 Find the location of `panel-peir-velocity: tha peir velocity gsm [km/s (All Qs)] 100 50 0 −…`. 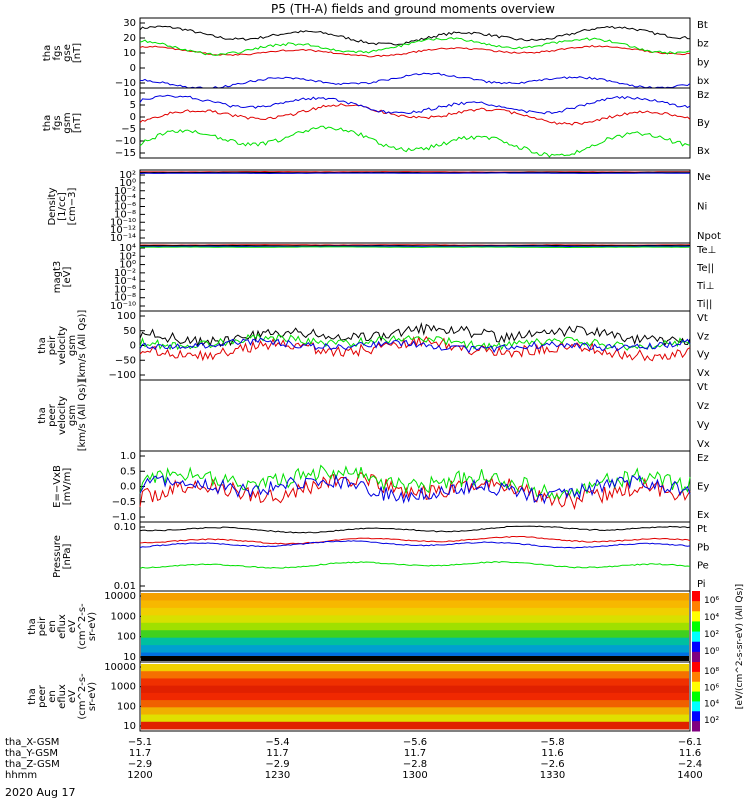

panel-peir-velocity: tha peir velocity gsm [km/s (All Qs)] 100 50 0 −… is located at coordinates (373, 346).